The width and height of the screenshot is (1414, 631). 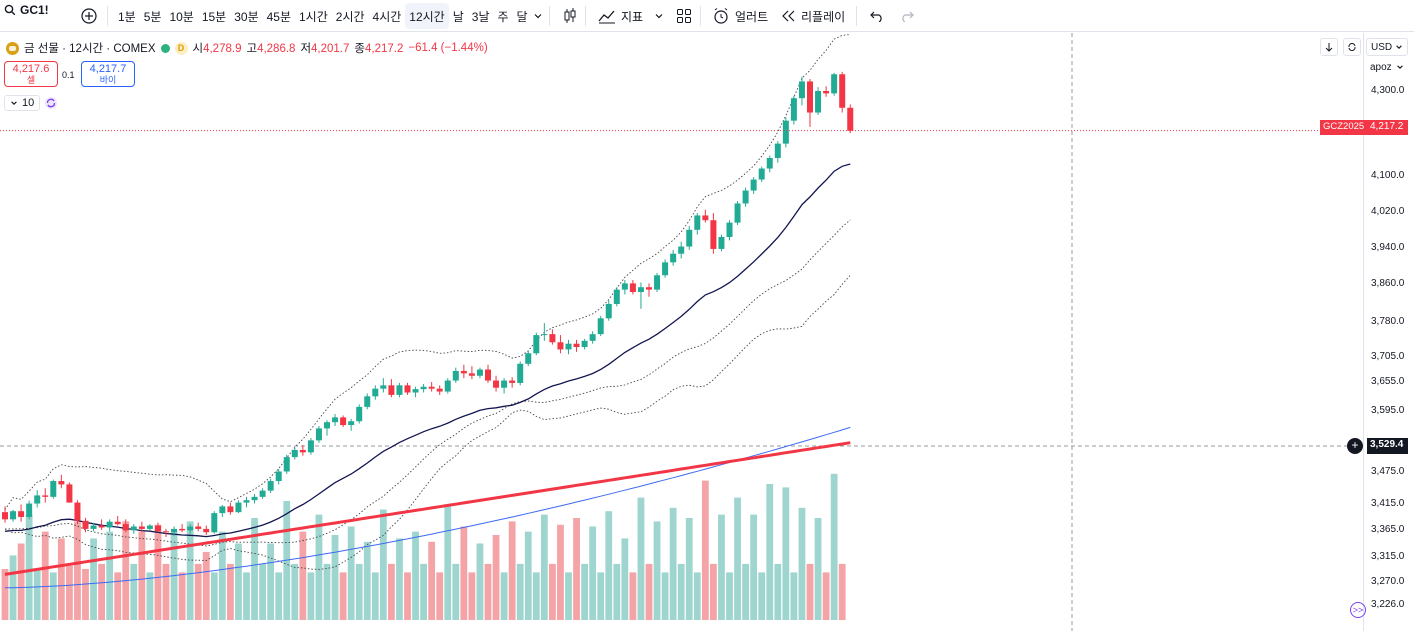 What do you see at coordinates (181, 48) in the screenshot?
I see `delay-badge: D` at bounding box center [181, 48].